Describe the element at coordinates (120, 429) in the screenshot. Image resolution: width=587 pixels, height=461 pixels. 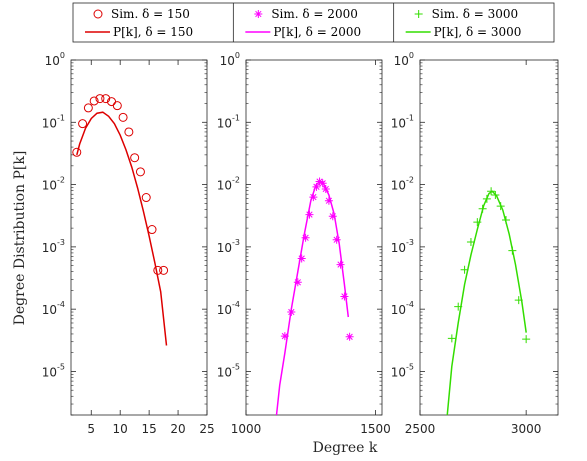
I see `x-tick-label: 10` at that location.